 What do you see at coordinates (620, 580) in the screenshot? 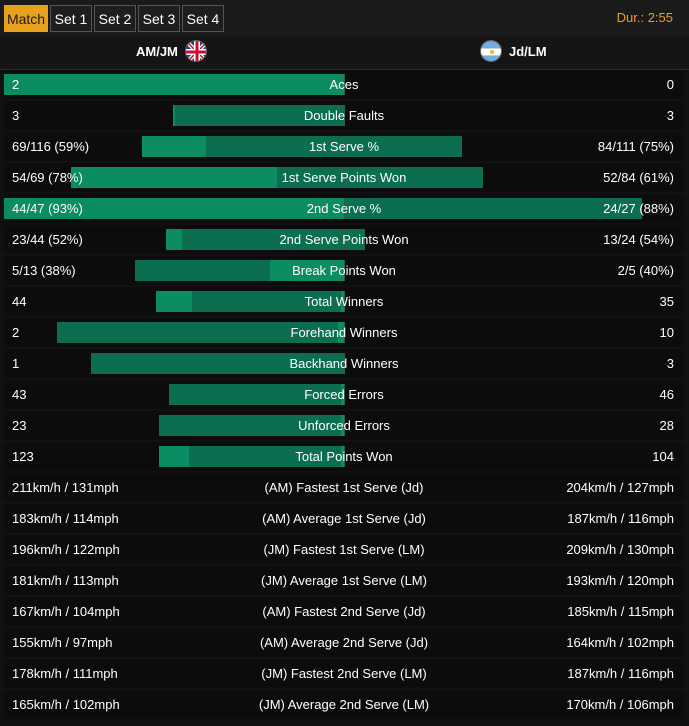
I see `right-speed: 193km/h / 120mph` at bounding box center [620, 580].